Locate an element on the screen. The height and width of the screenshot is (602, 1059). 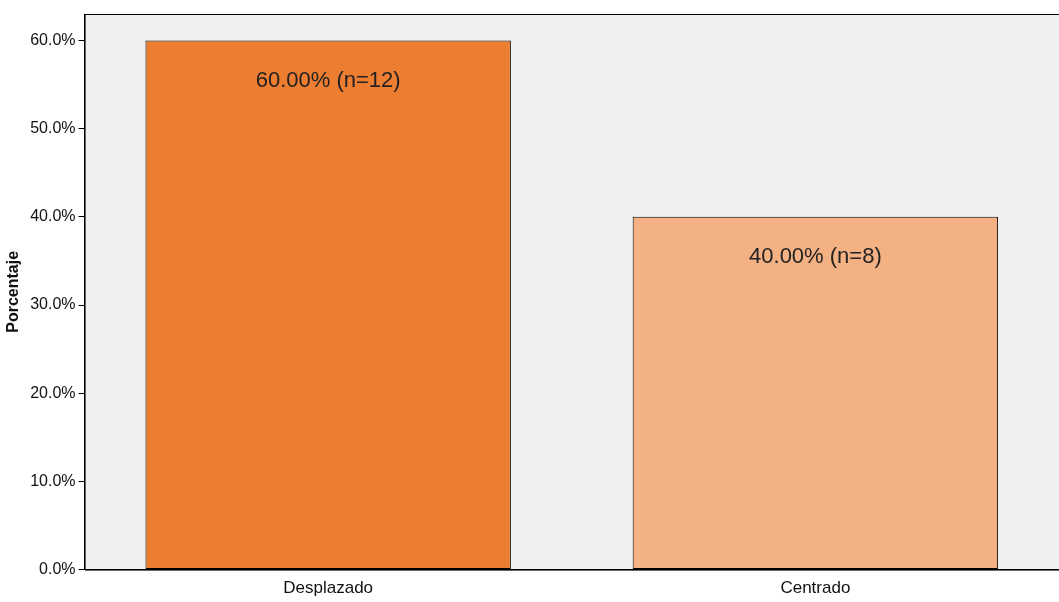
y-tick-label: 10.0% is located at coordinates (53, 480).